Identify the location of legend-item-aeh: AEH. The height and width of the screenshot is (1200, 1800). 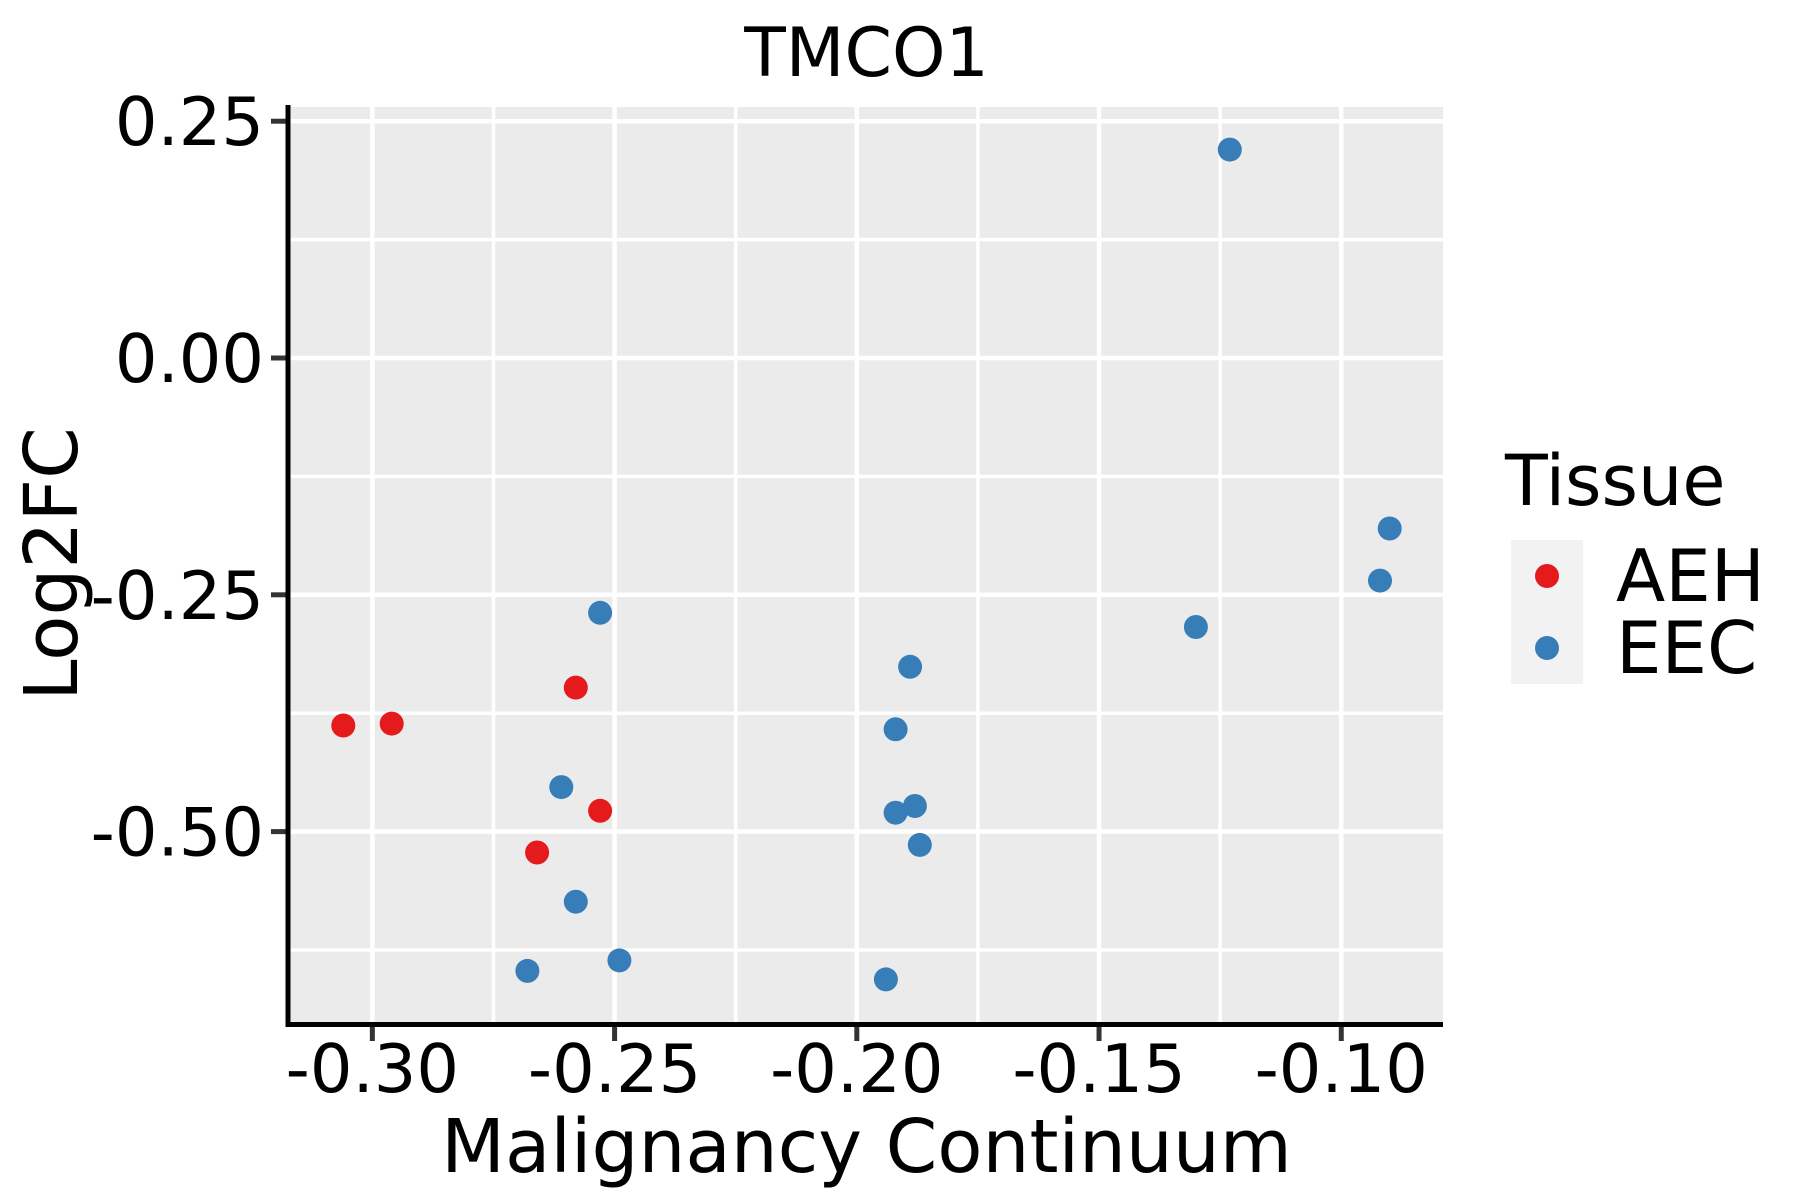
(1638, 576).